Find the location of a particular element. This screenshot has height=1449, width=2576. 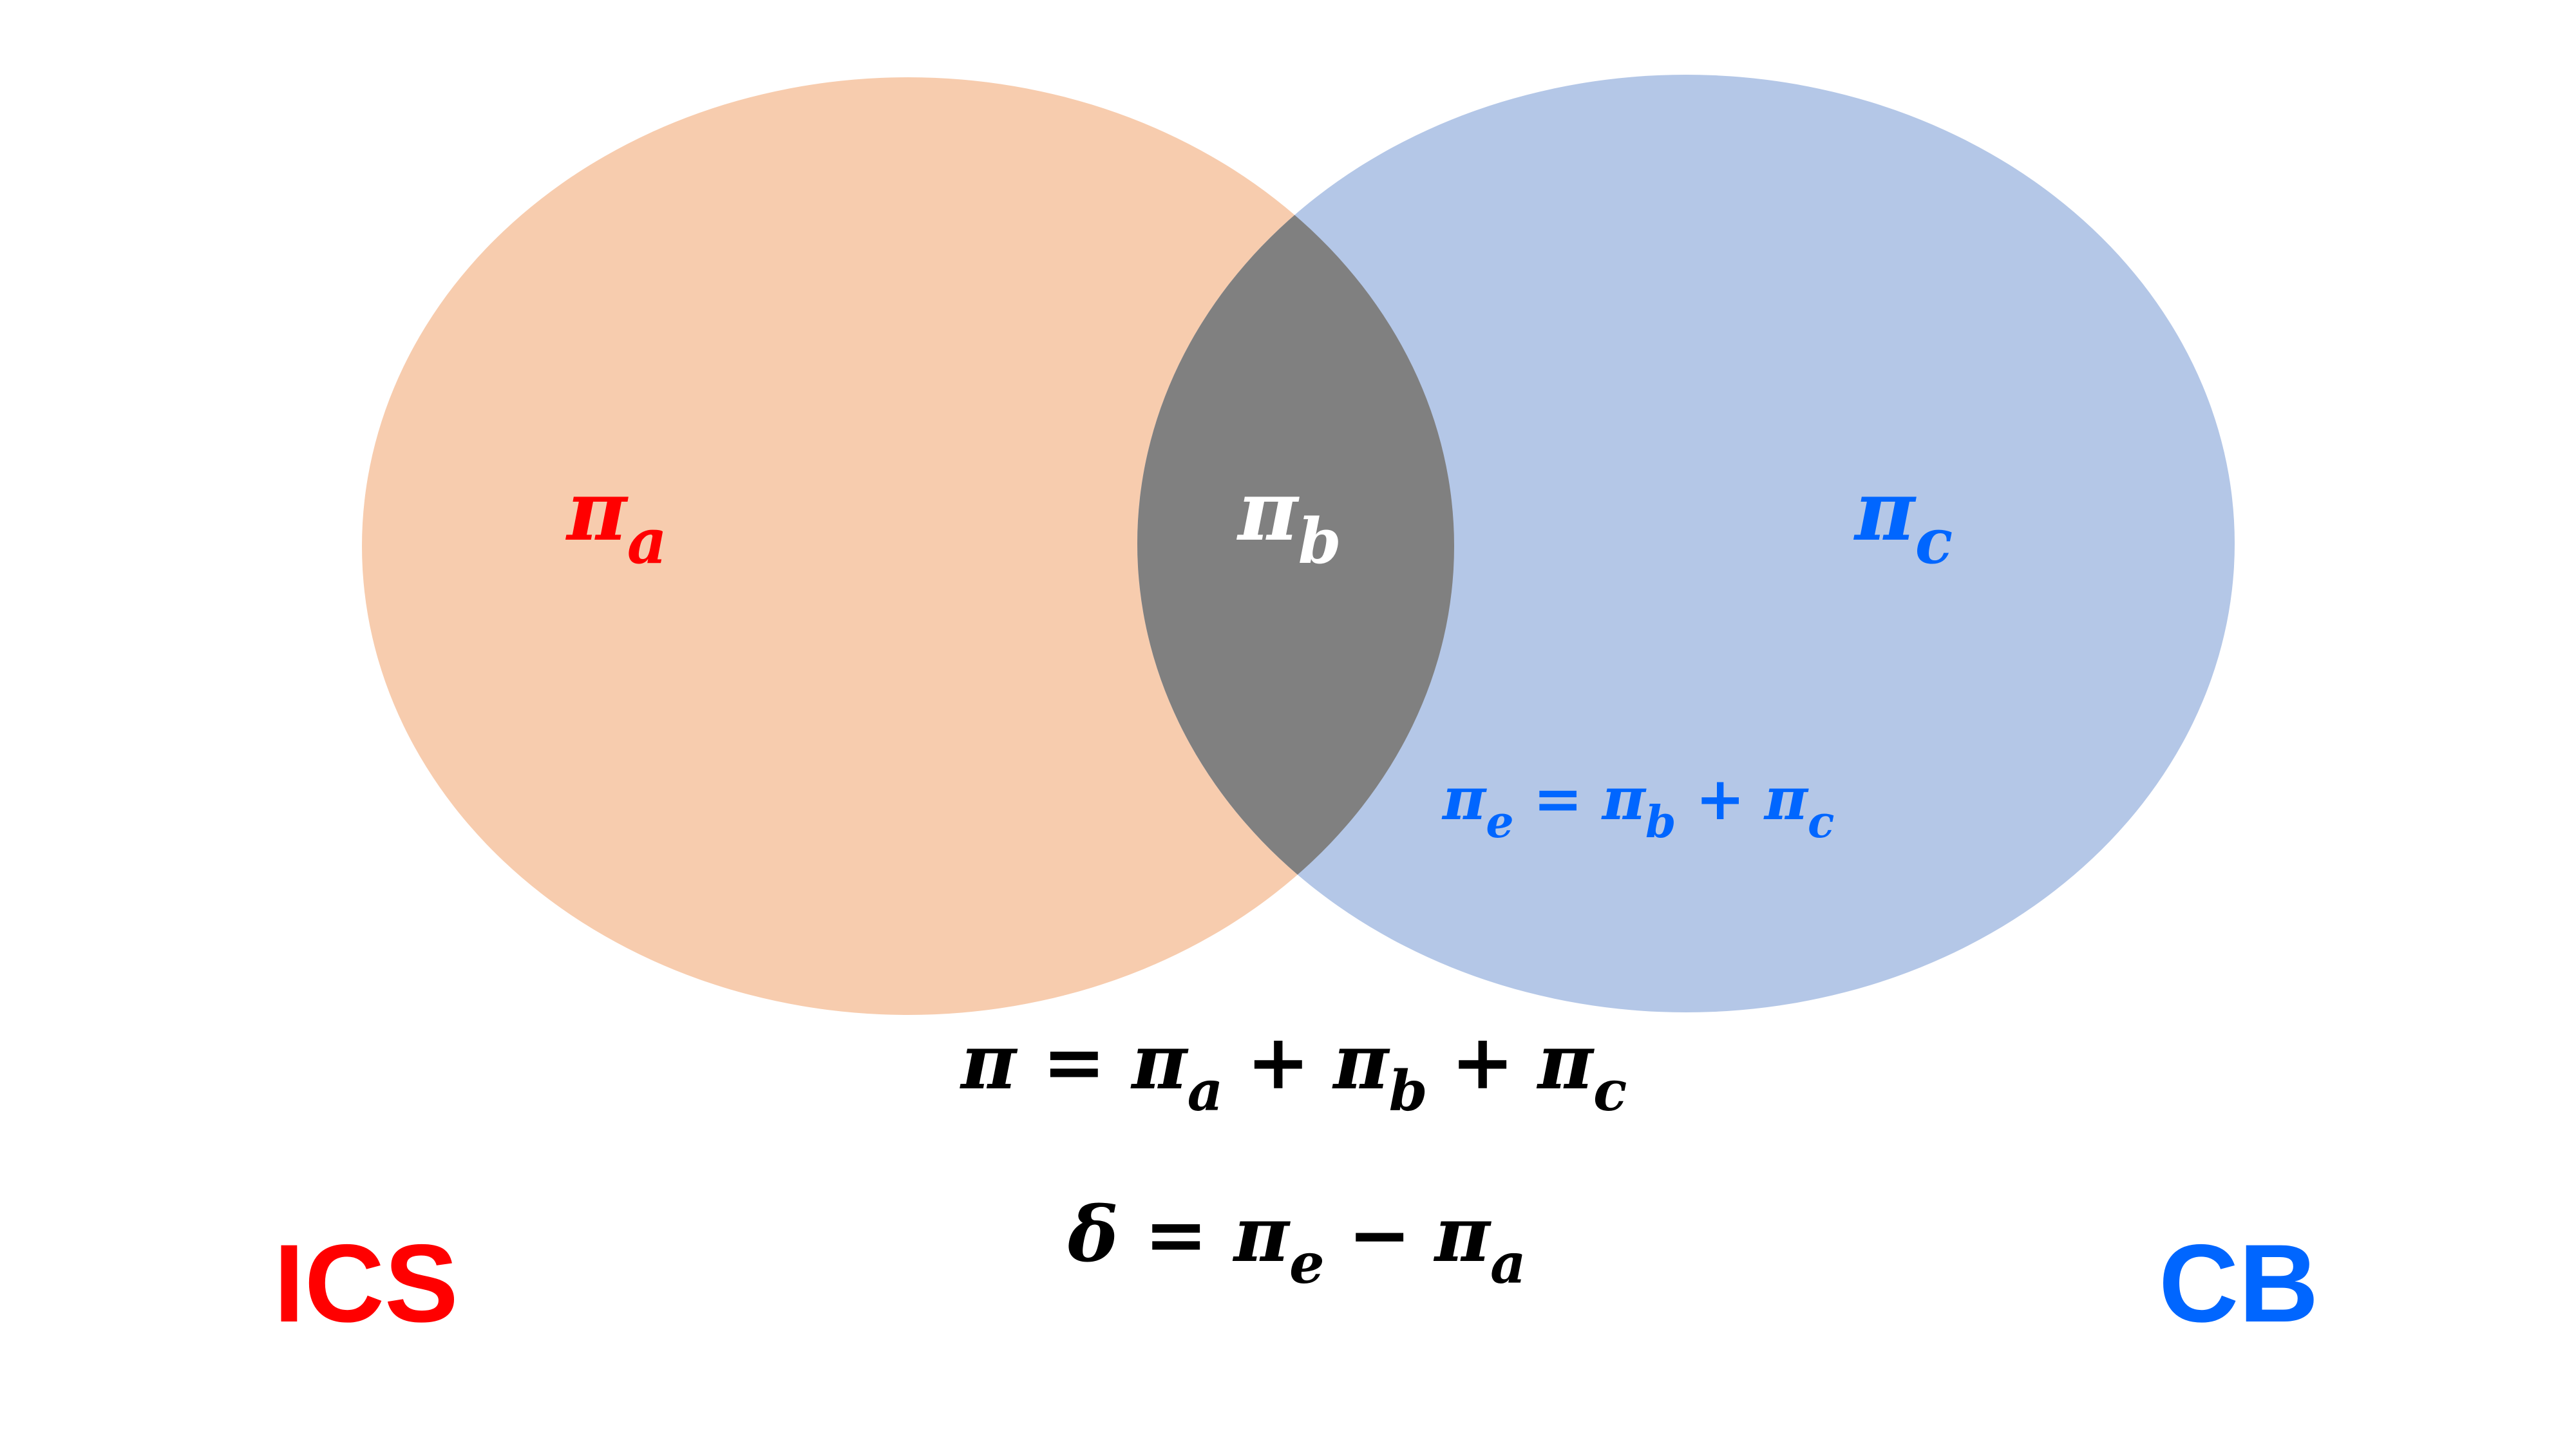

pi-b-symbol: π is located at coordinates (1268, 512).